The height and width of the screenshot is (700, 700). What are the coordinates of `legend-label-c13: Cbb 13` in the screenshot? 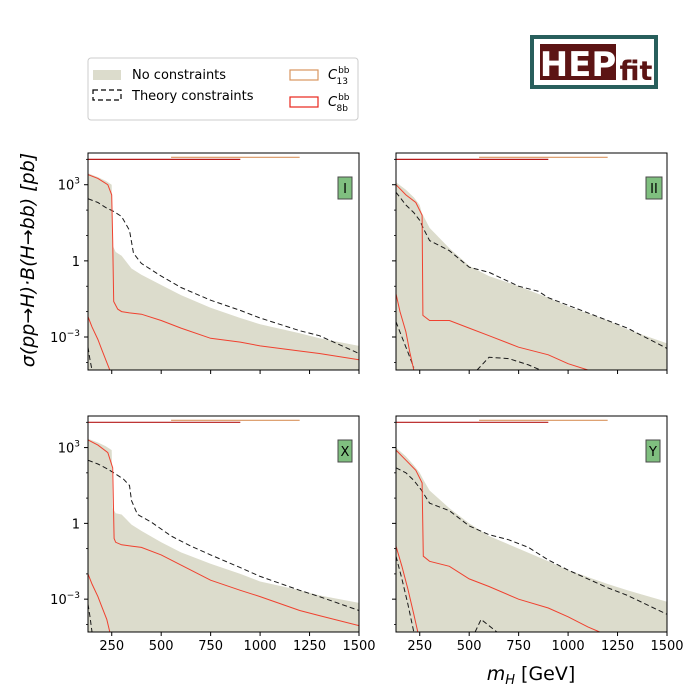 It's located at (339, 76).